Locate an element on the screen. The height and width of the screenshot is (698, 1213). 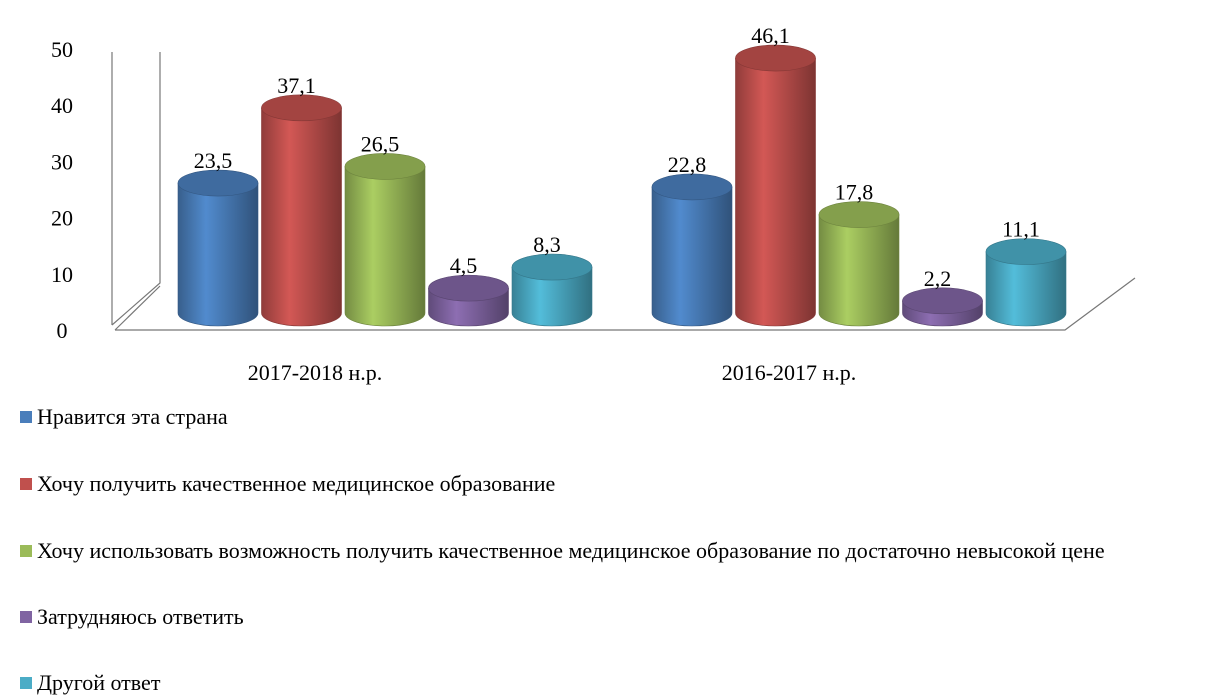
legend-item: Нравится эта страна is located at coordinates (612, 417).